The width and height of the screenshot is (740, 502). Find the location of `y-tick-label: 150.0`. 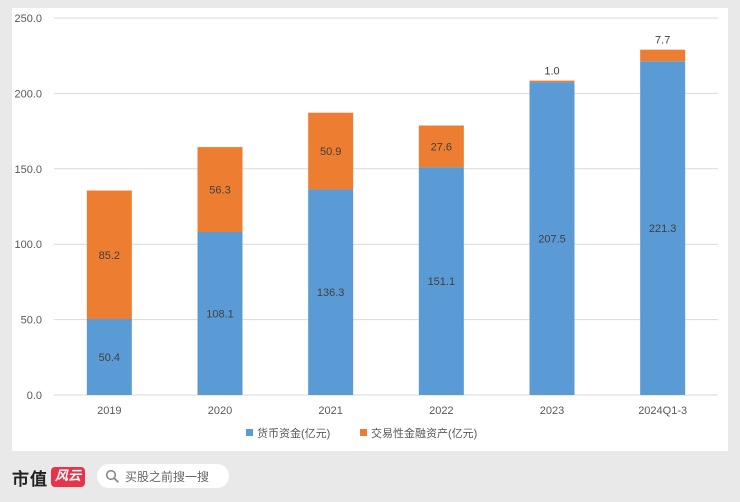

y-tick-label: 150.0 is located at coordinates (28, 170).